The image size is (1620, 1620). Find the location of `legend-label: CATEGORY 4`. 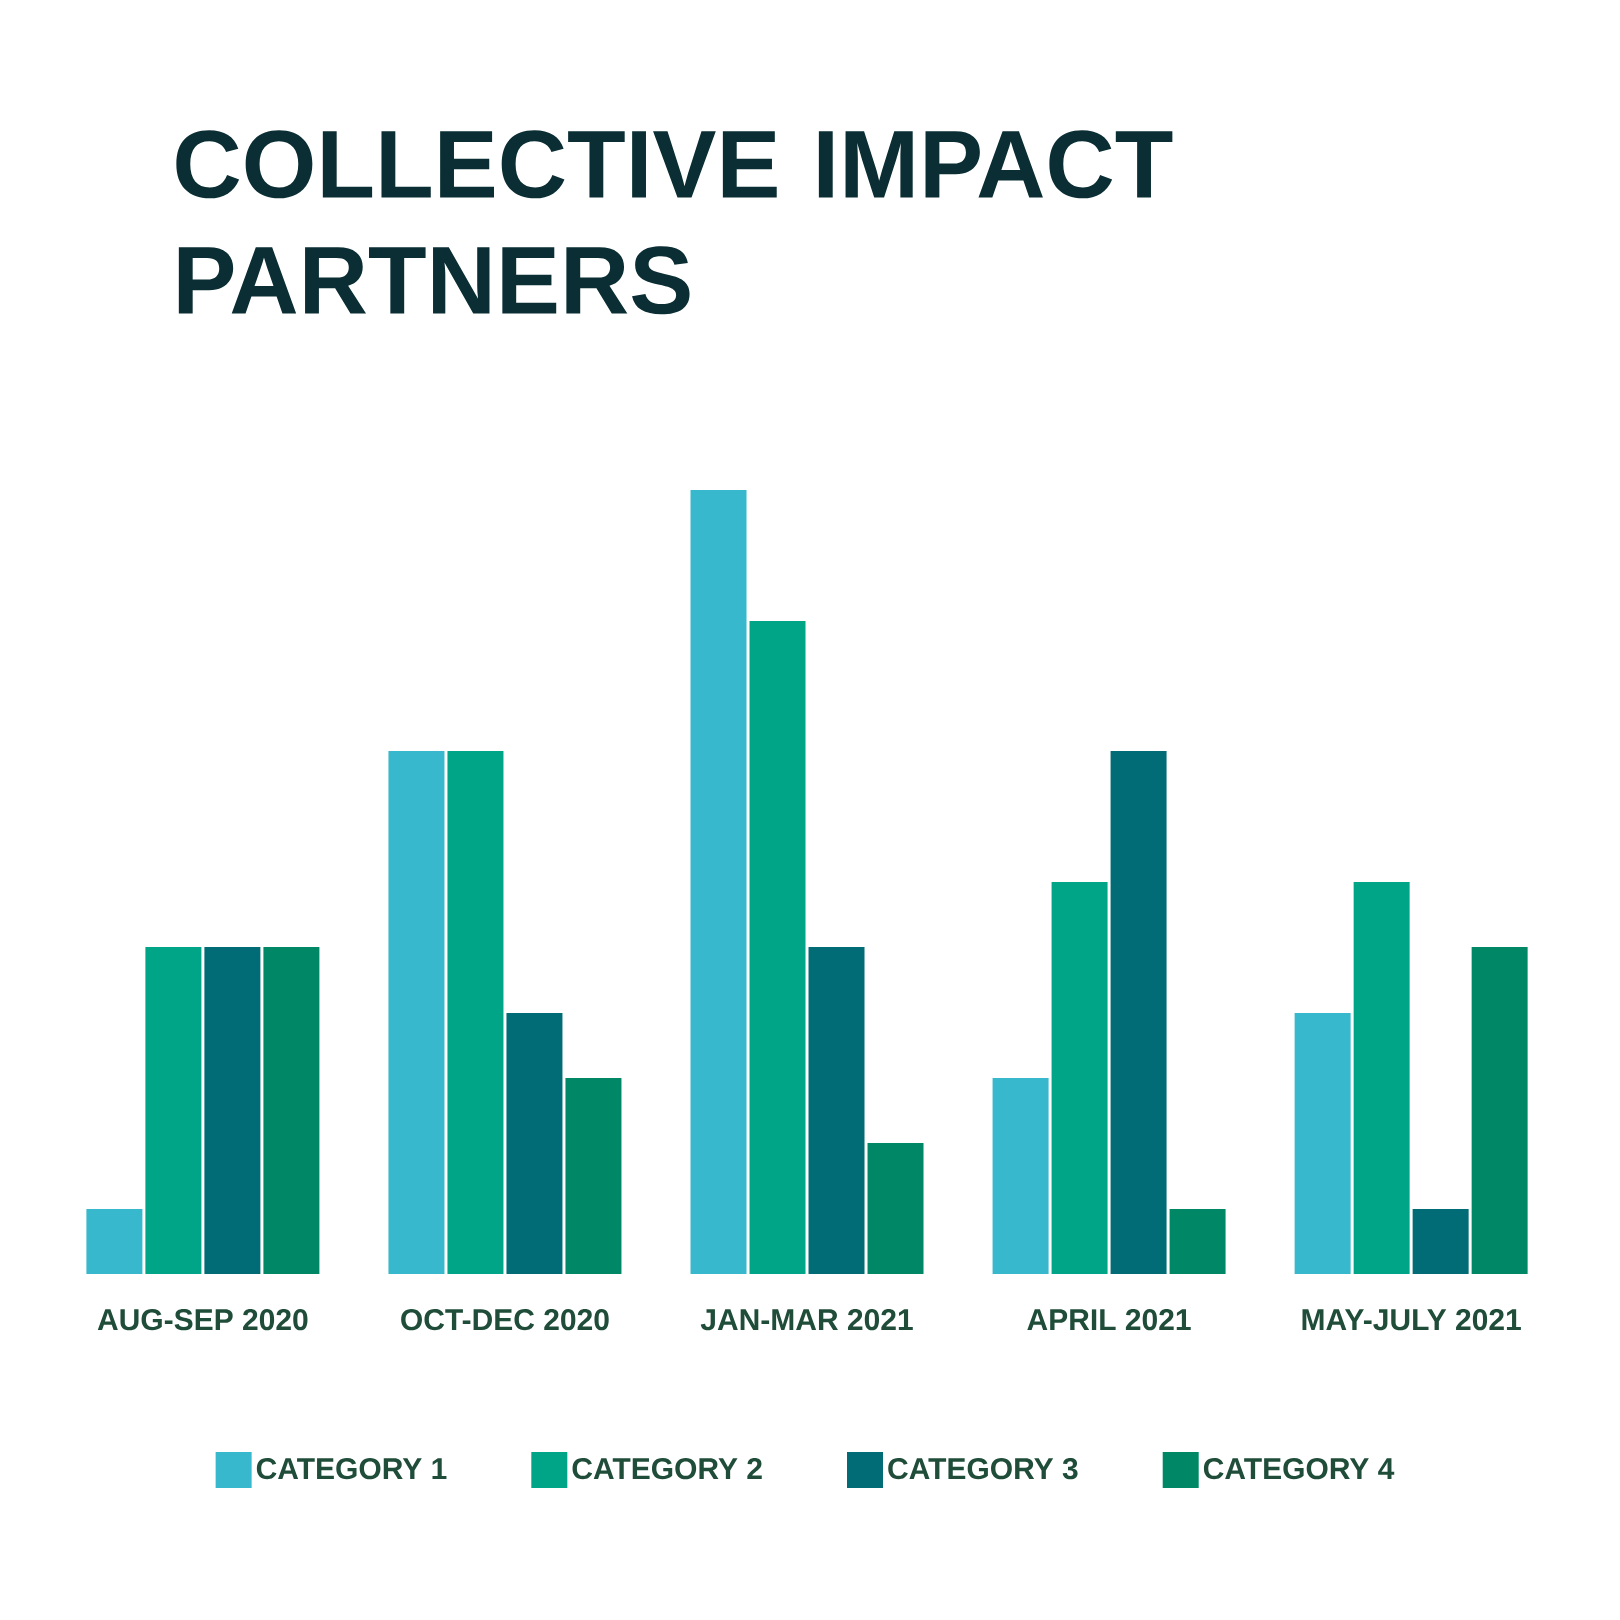

legend-label: CATEGORY 4 is located at coordinates (1299, 1469).